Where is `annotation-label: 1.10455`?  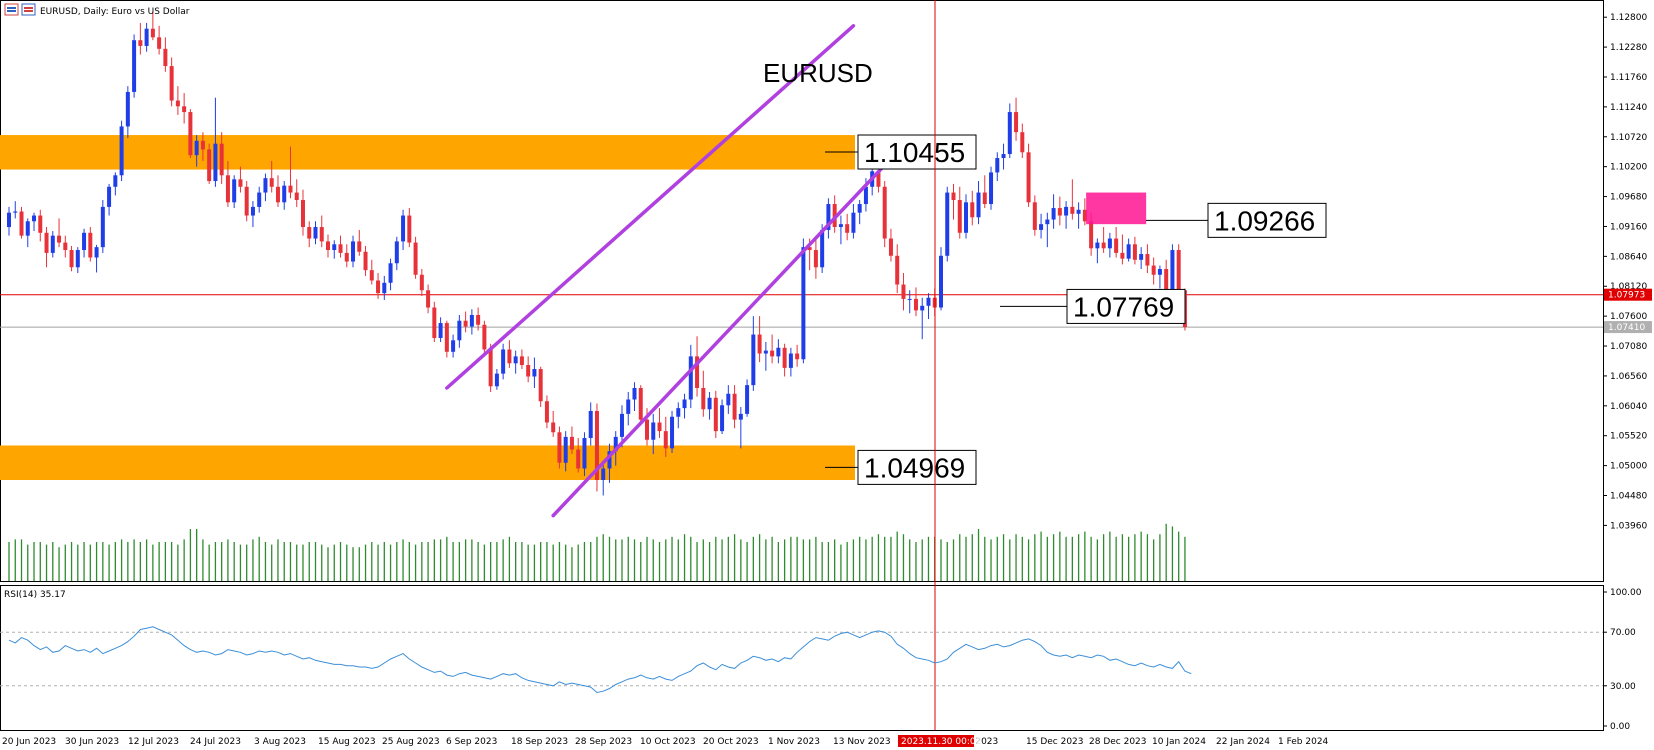 annotation-label: 1.10455 is located at coordinates (914, 152).